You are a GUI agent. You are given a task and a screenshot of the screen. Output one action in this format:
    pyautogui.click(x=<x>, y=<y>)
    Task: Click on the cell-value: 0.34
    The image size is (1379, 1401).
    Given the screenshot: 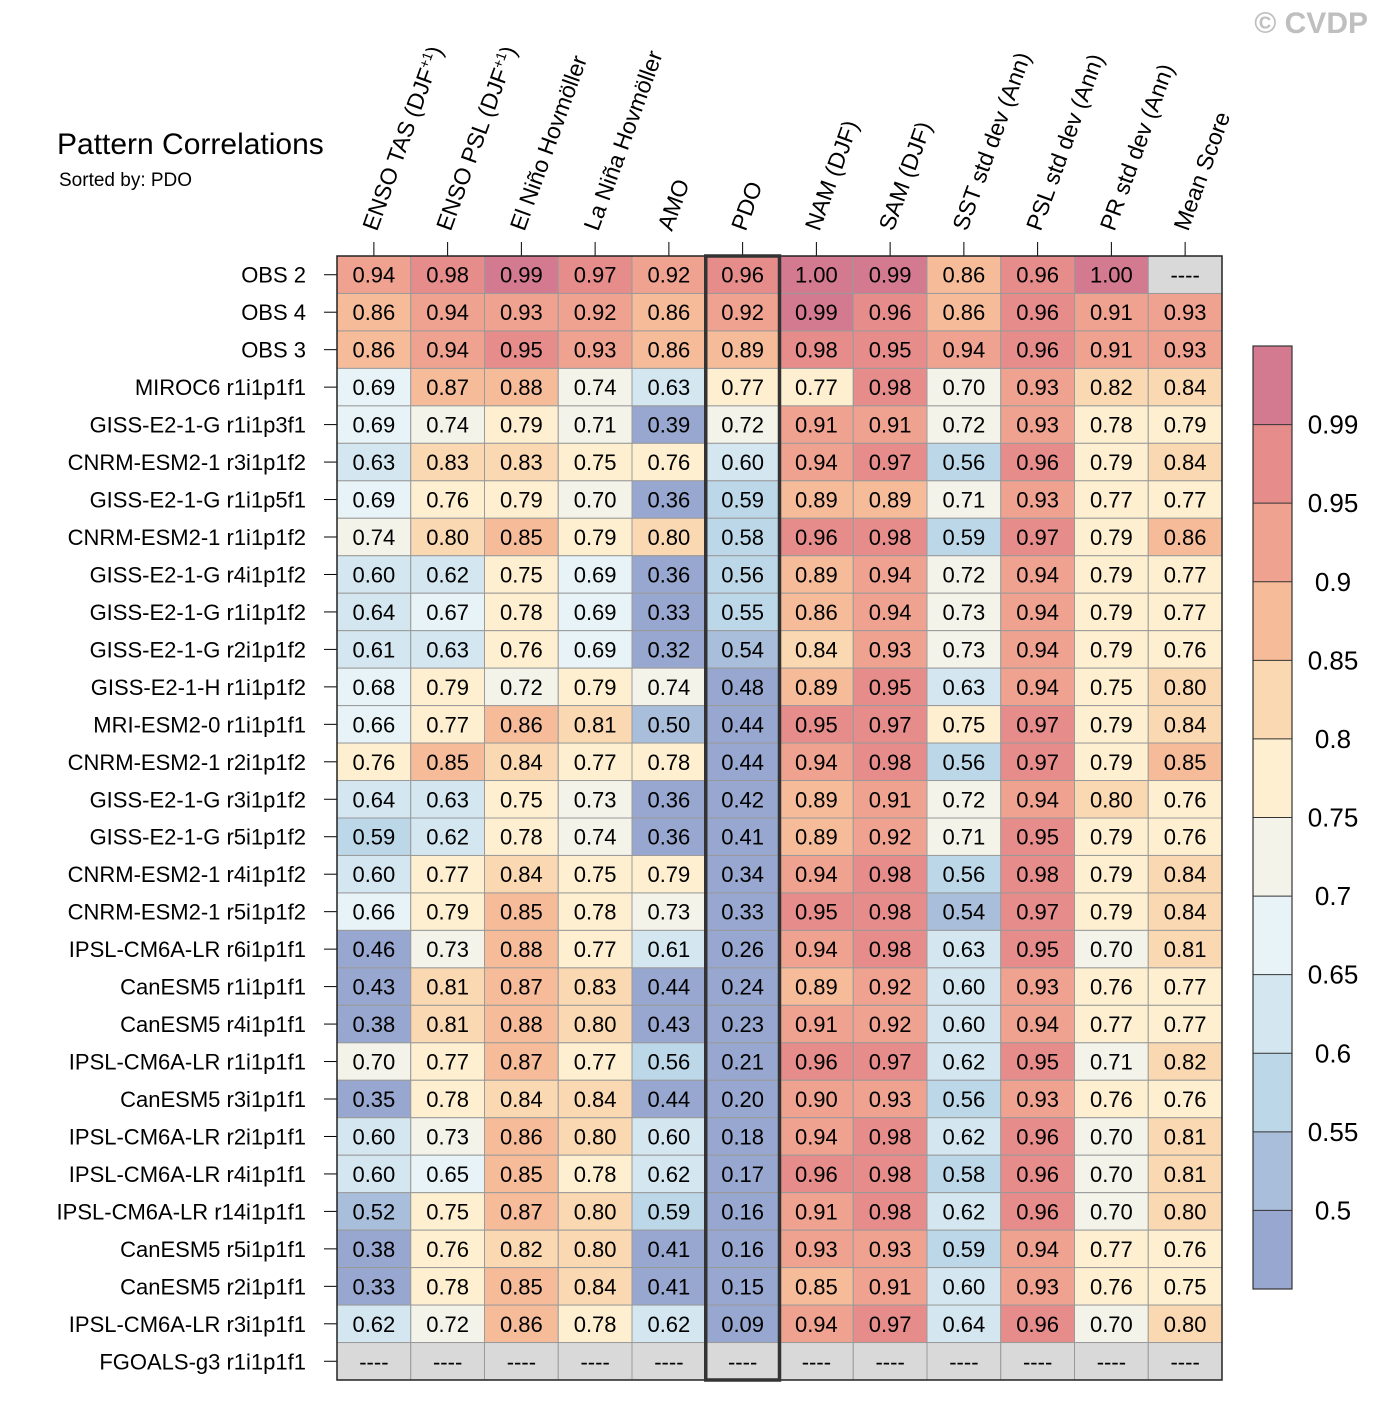 What is the action you would take?
    pyautogui.click(x=742, y=874)
    